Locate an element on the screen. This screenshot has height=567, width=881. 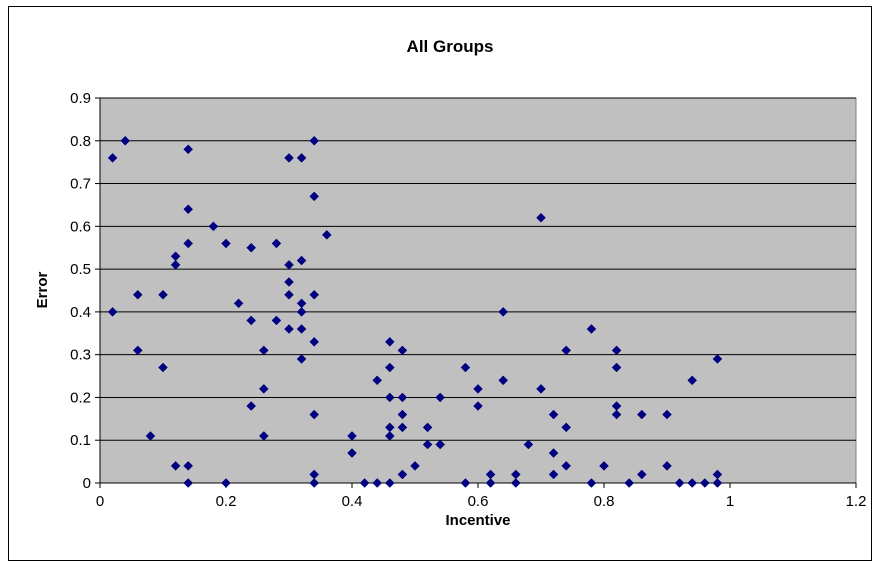
y-tick-label: 0.8 is located at coordinates (80, 141).